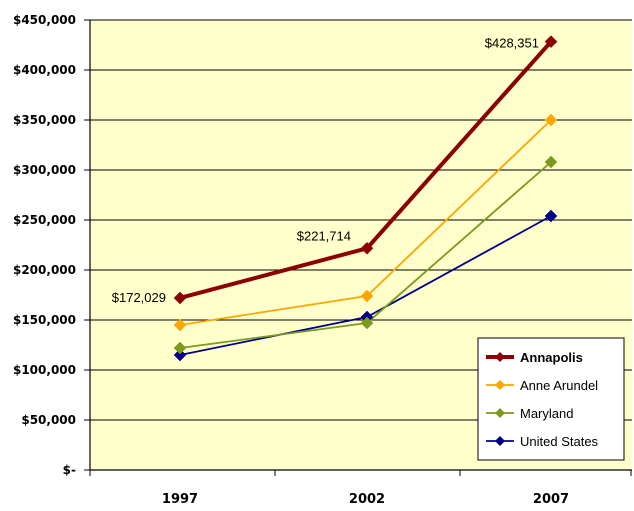  Describe the element at coordinates (559, 441) in the screenshot. I see `legend-label-united-states: United States` at that location.